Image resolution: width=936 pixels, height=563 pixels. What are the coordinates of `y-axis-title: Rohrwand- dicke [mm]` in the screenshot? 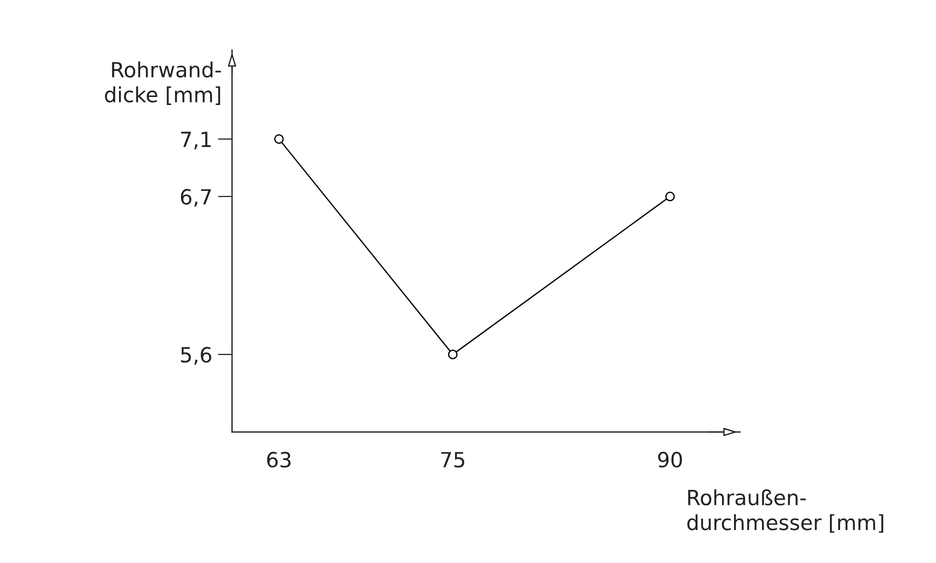 It's located at (162, 83).